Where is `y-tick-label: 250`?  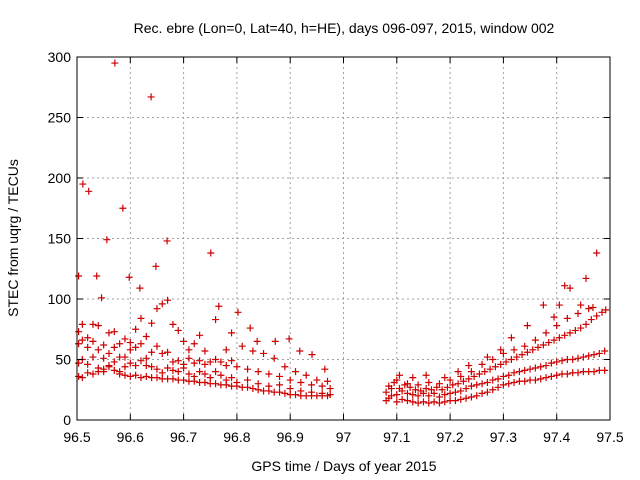
y-tick-label: 250 is located at coordinates (60, 118).